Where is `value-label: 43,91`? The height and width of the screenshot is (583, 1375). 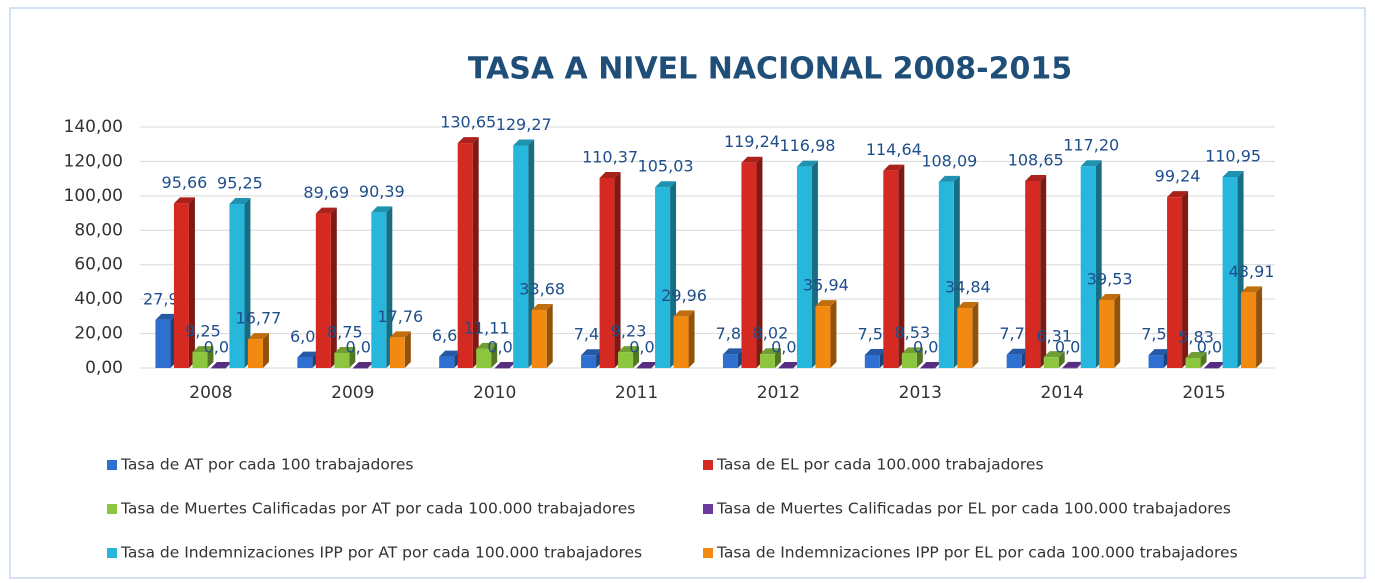
value-label: 43,91 is located at coordinates (1252, 271).